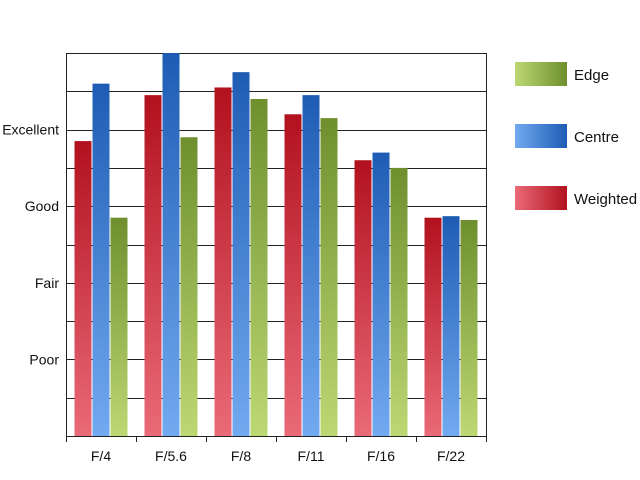 The width and height of the screenshot is (640, 480). What do you see at coordinates (101, 456) in the screenshot?
I see `x-tick-label-f-4: F/4` at bounding box center [101, 456].